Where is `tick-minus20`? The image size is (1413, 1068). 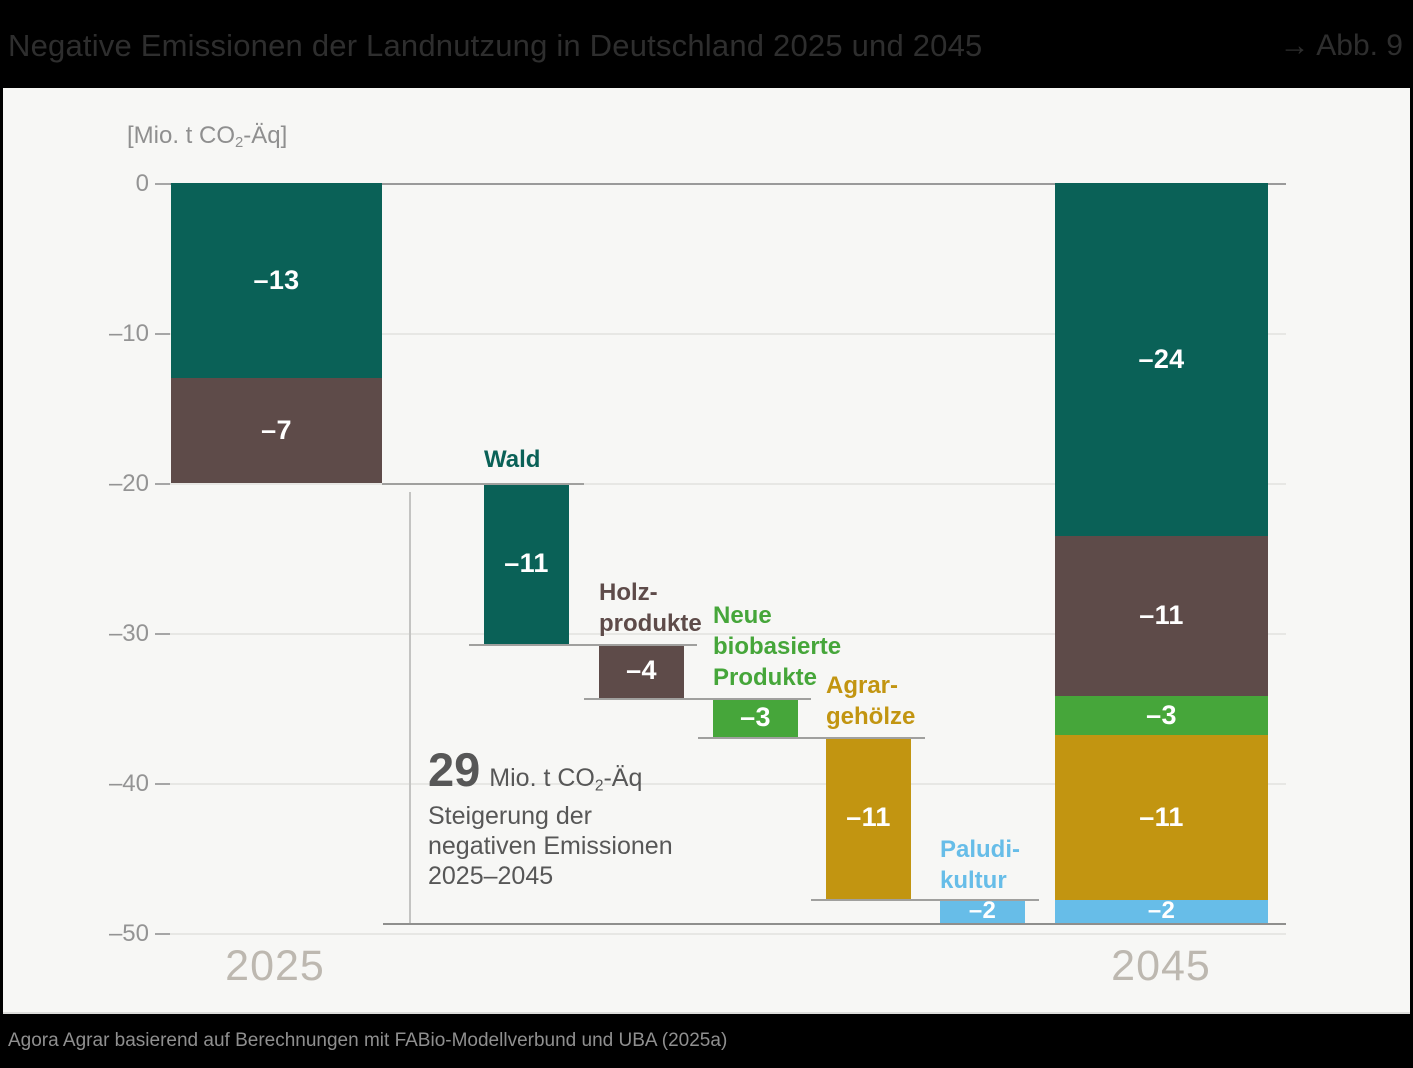 tick-minus20 is located at coordinates (162, 484).